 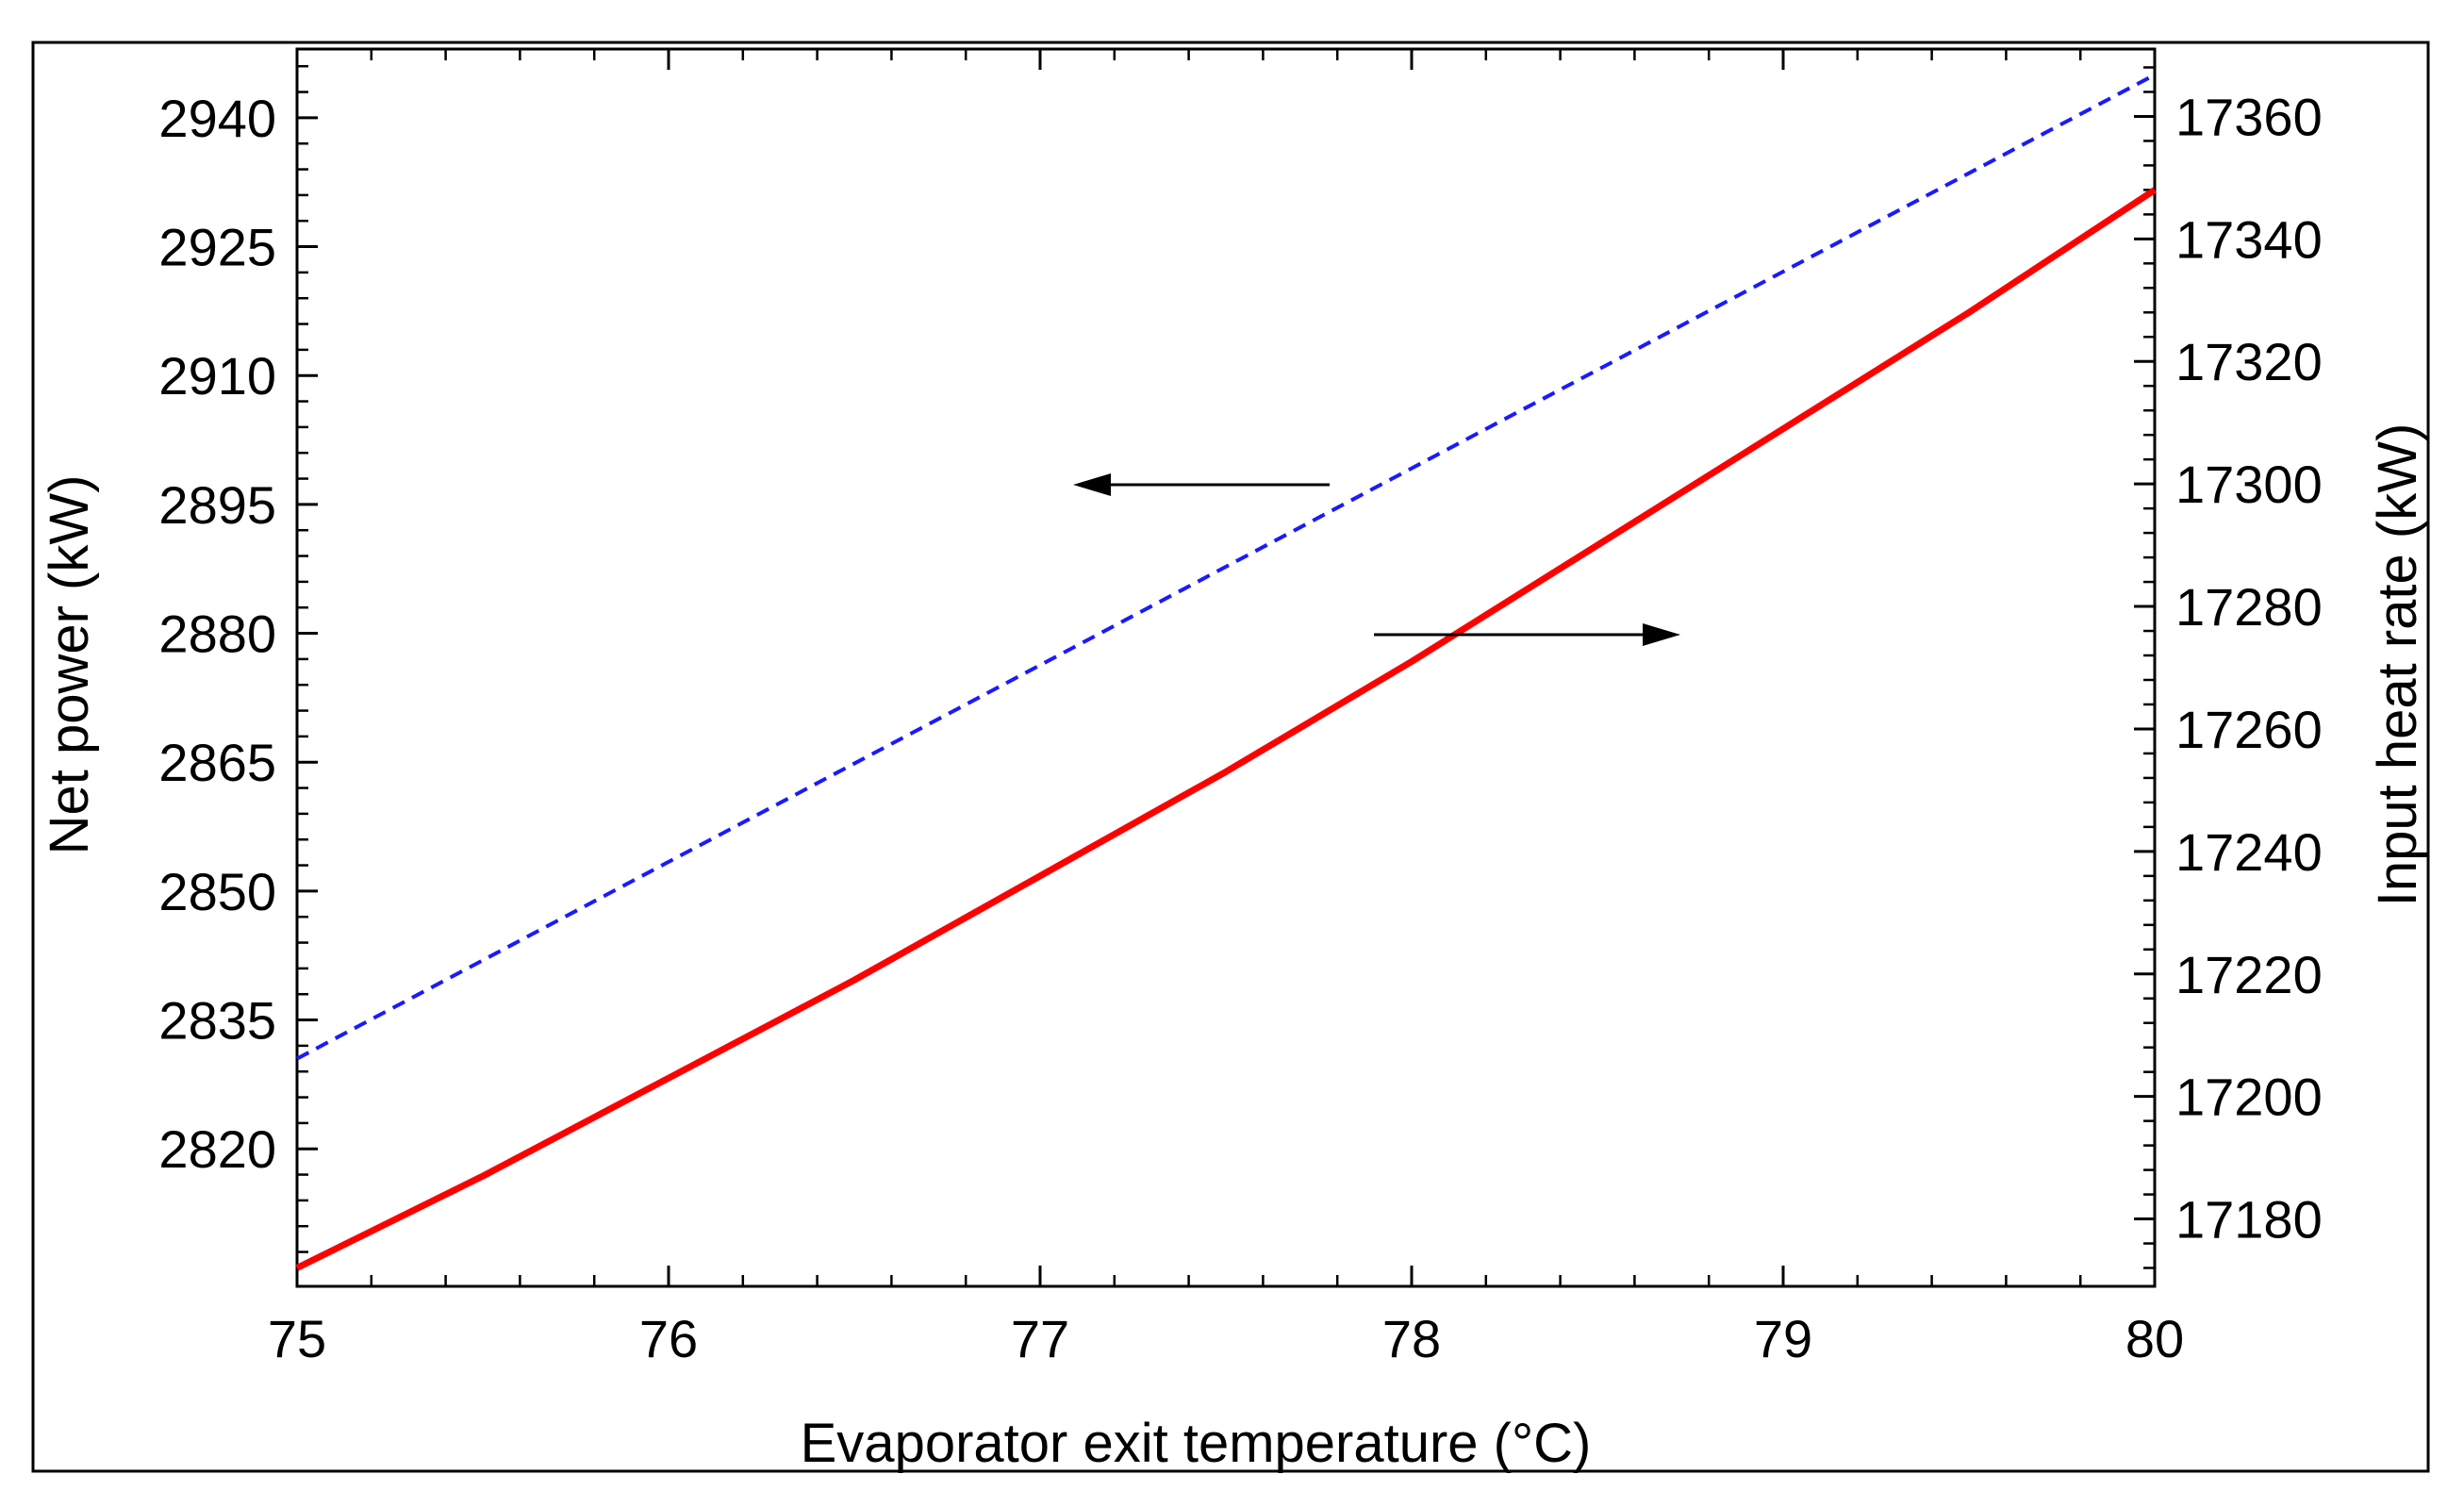 I want to click on left-arrow-head, so click(x=1092, y=484).